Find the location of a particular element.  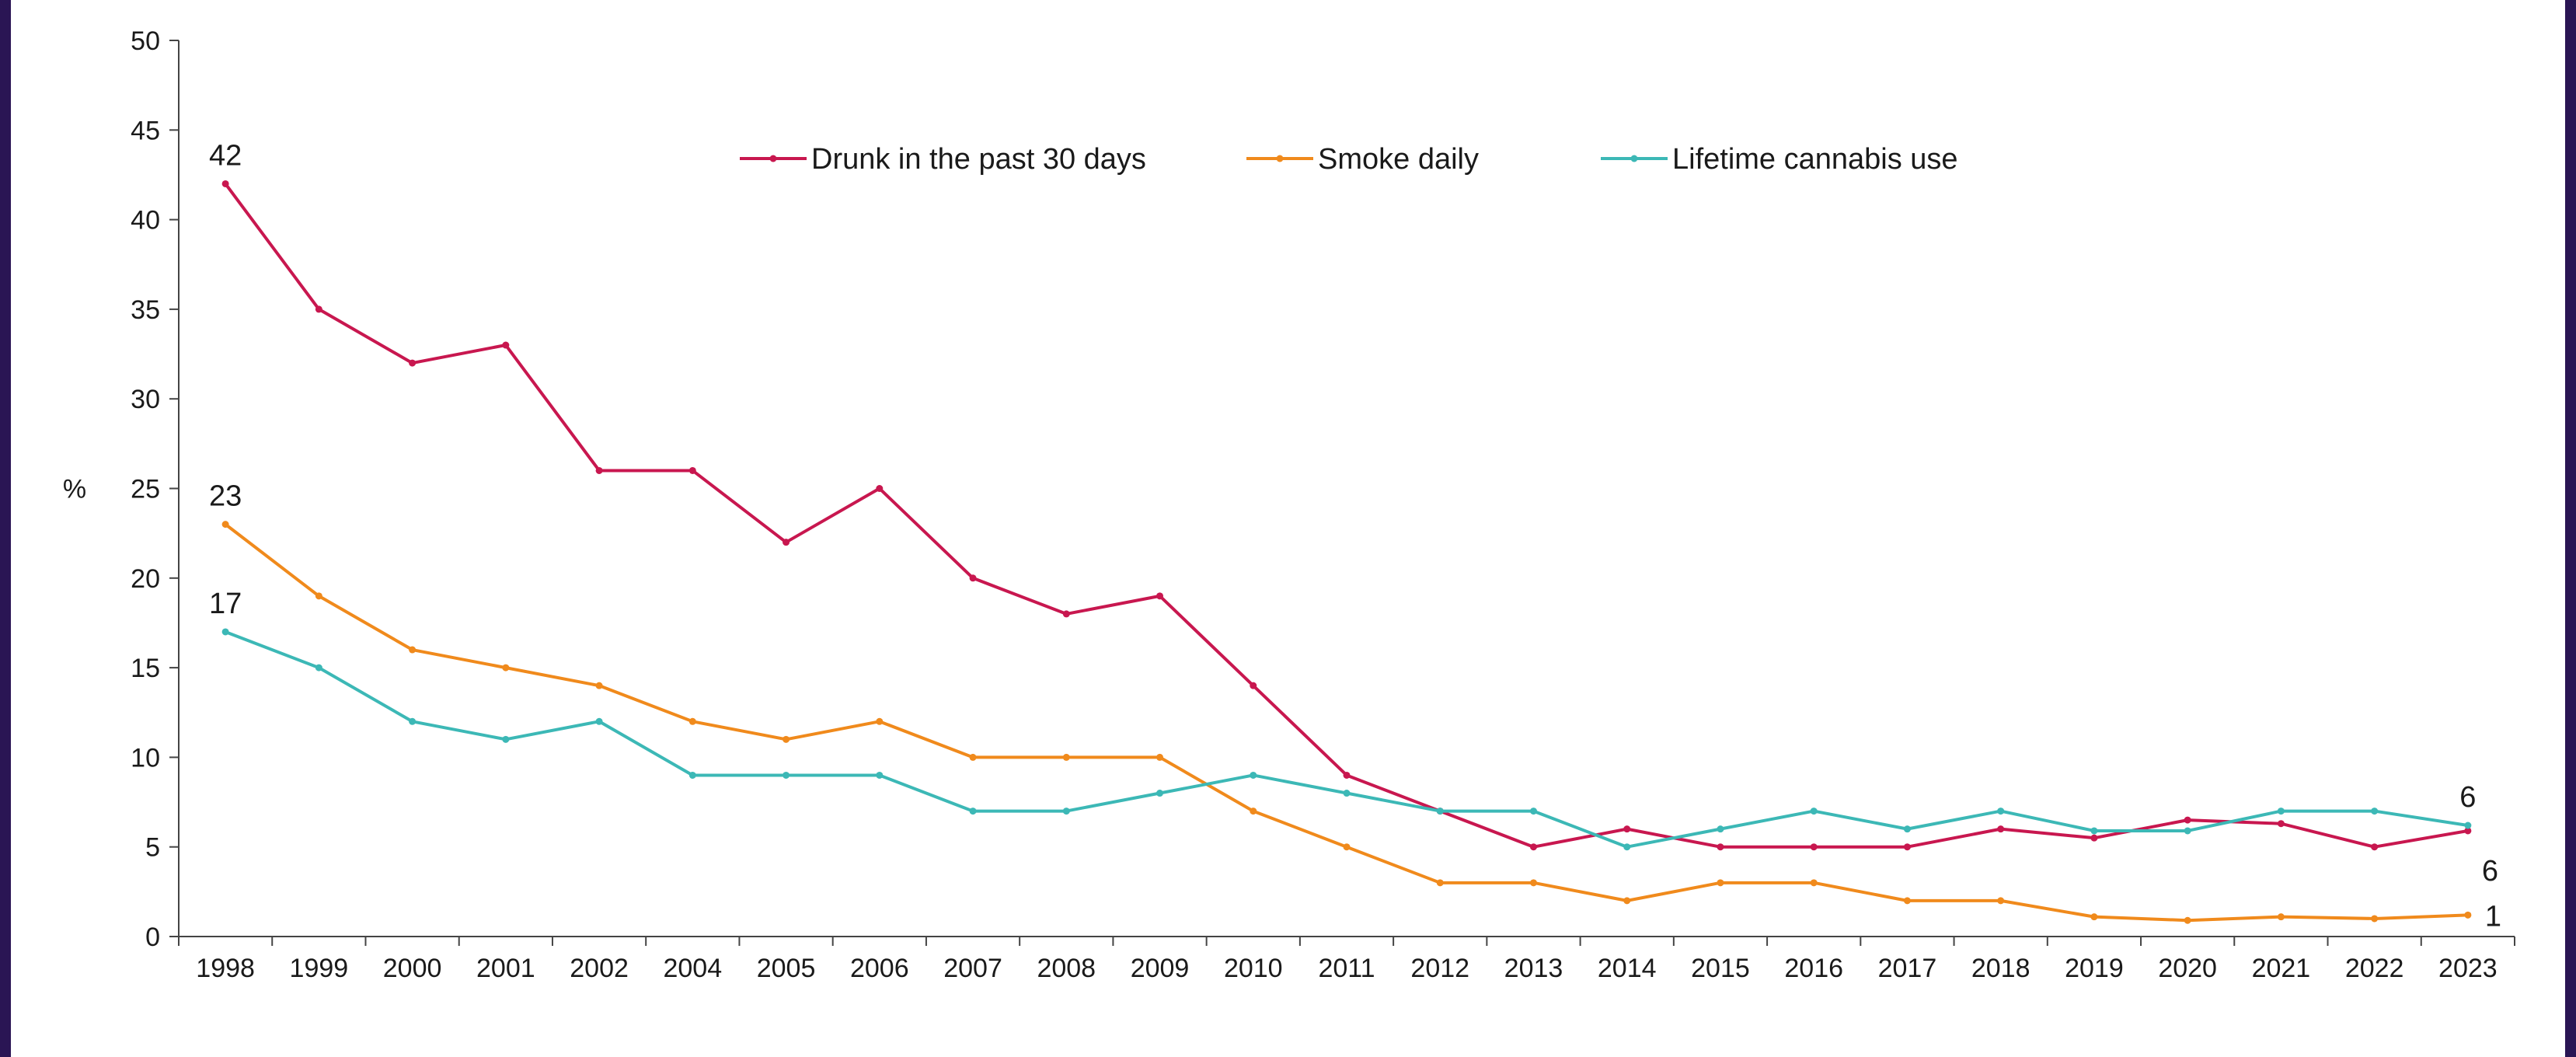

y-tick-label: 20 is located at coordinates (145, 579).